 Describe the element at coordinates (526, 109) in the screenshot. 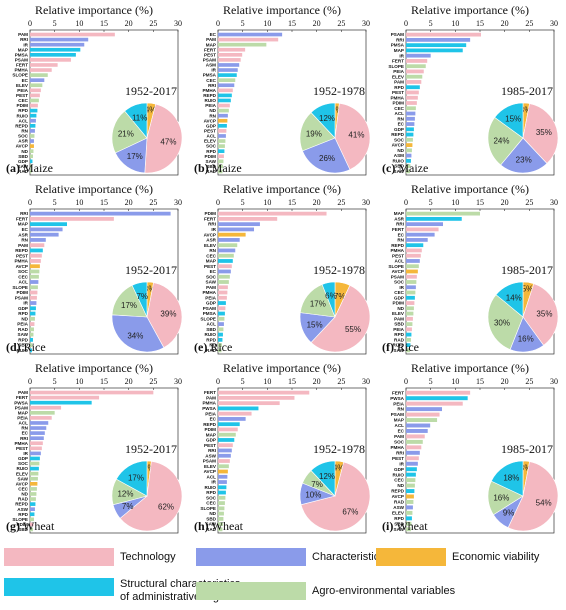

I see `pie-label: 3%` at that location.